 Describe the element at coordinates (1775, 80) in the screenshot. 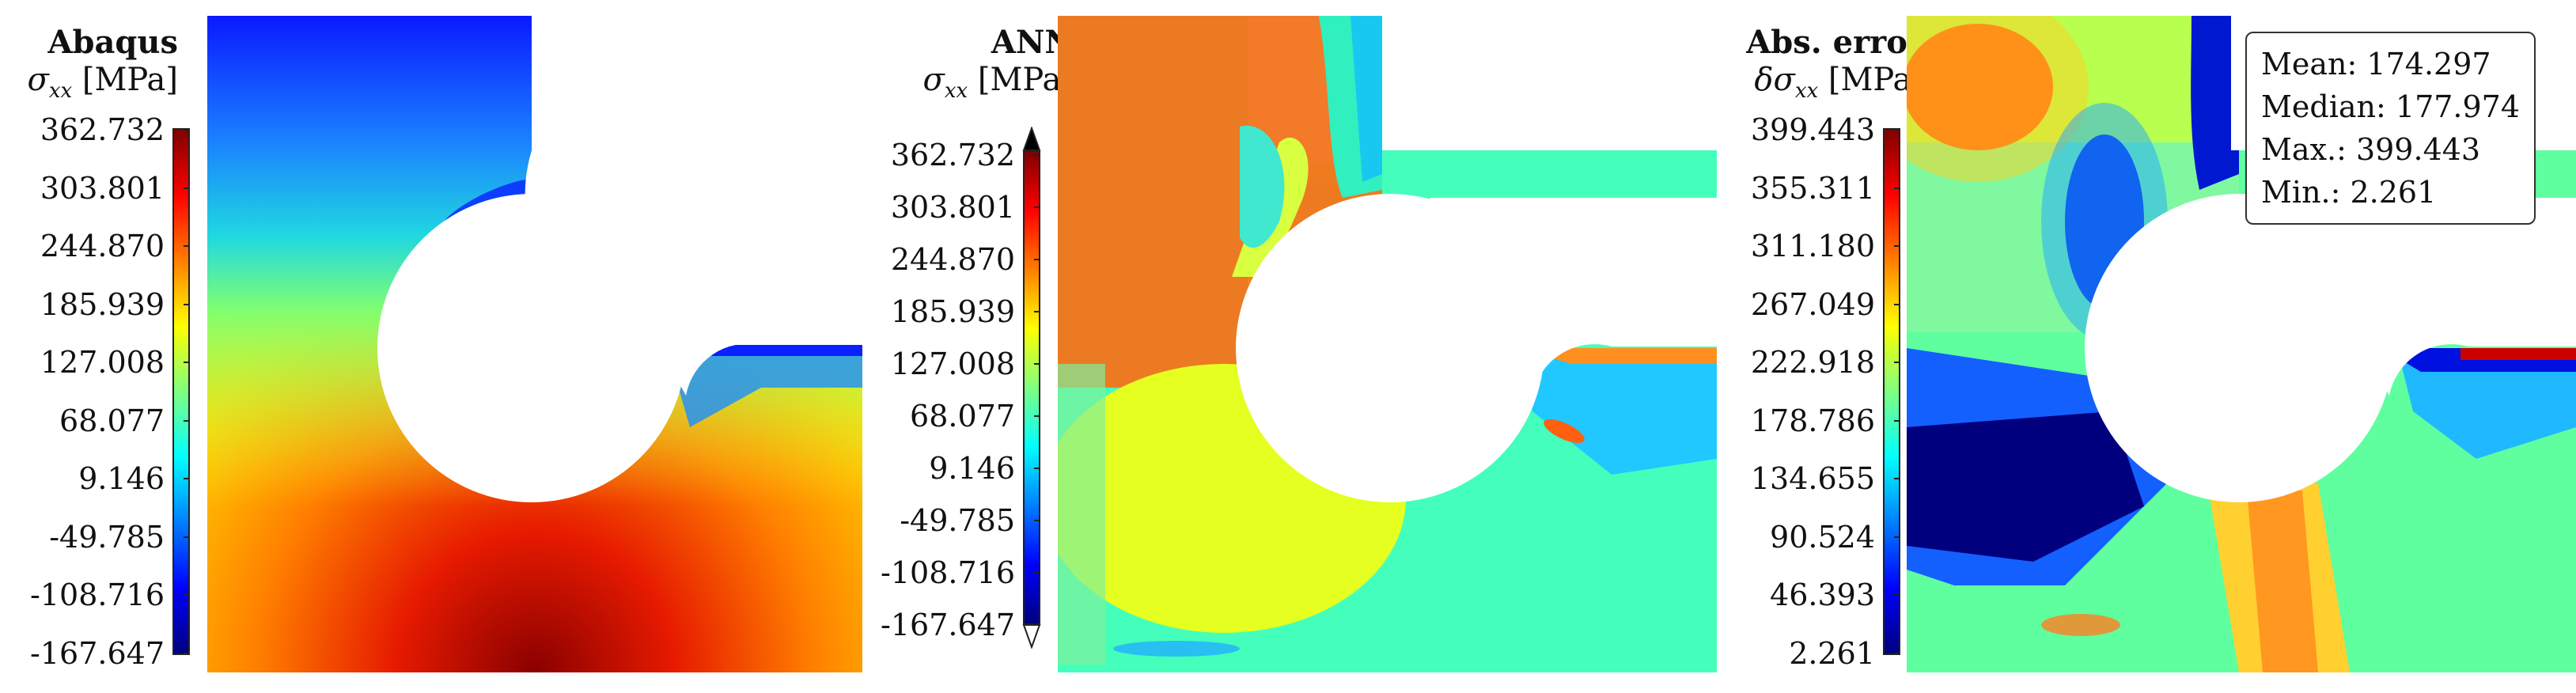

I see `quantity-symbol: δσ` at that location.